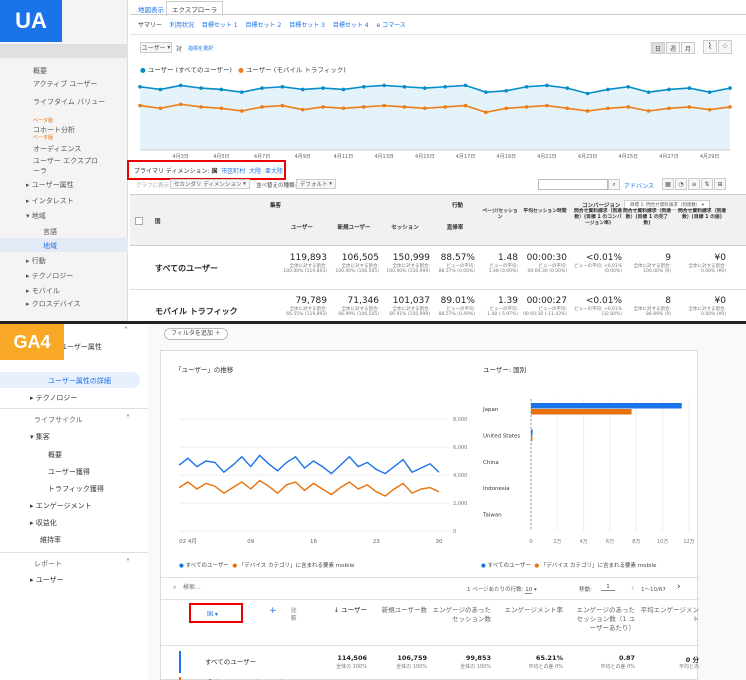 This screenshot has height=680, width=746. What do you see at coordinates (316, 184) in the screenshot?
I see `ua-sort-select: デフォルト ▾` at bounding box center [316, 184].